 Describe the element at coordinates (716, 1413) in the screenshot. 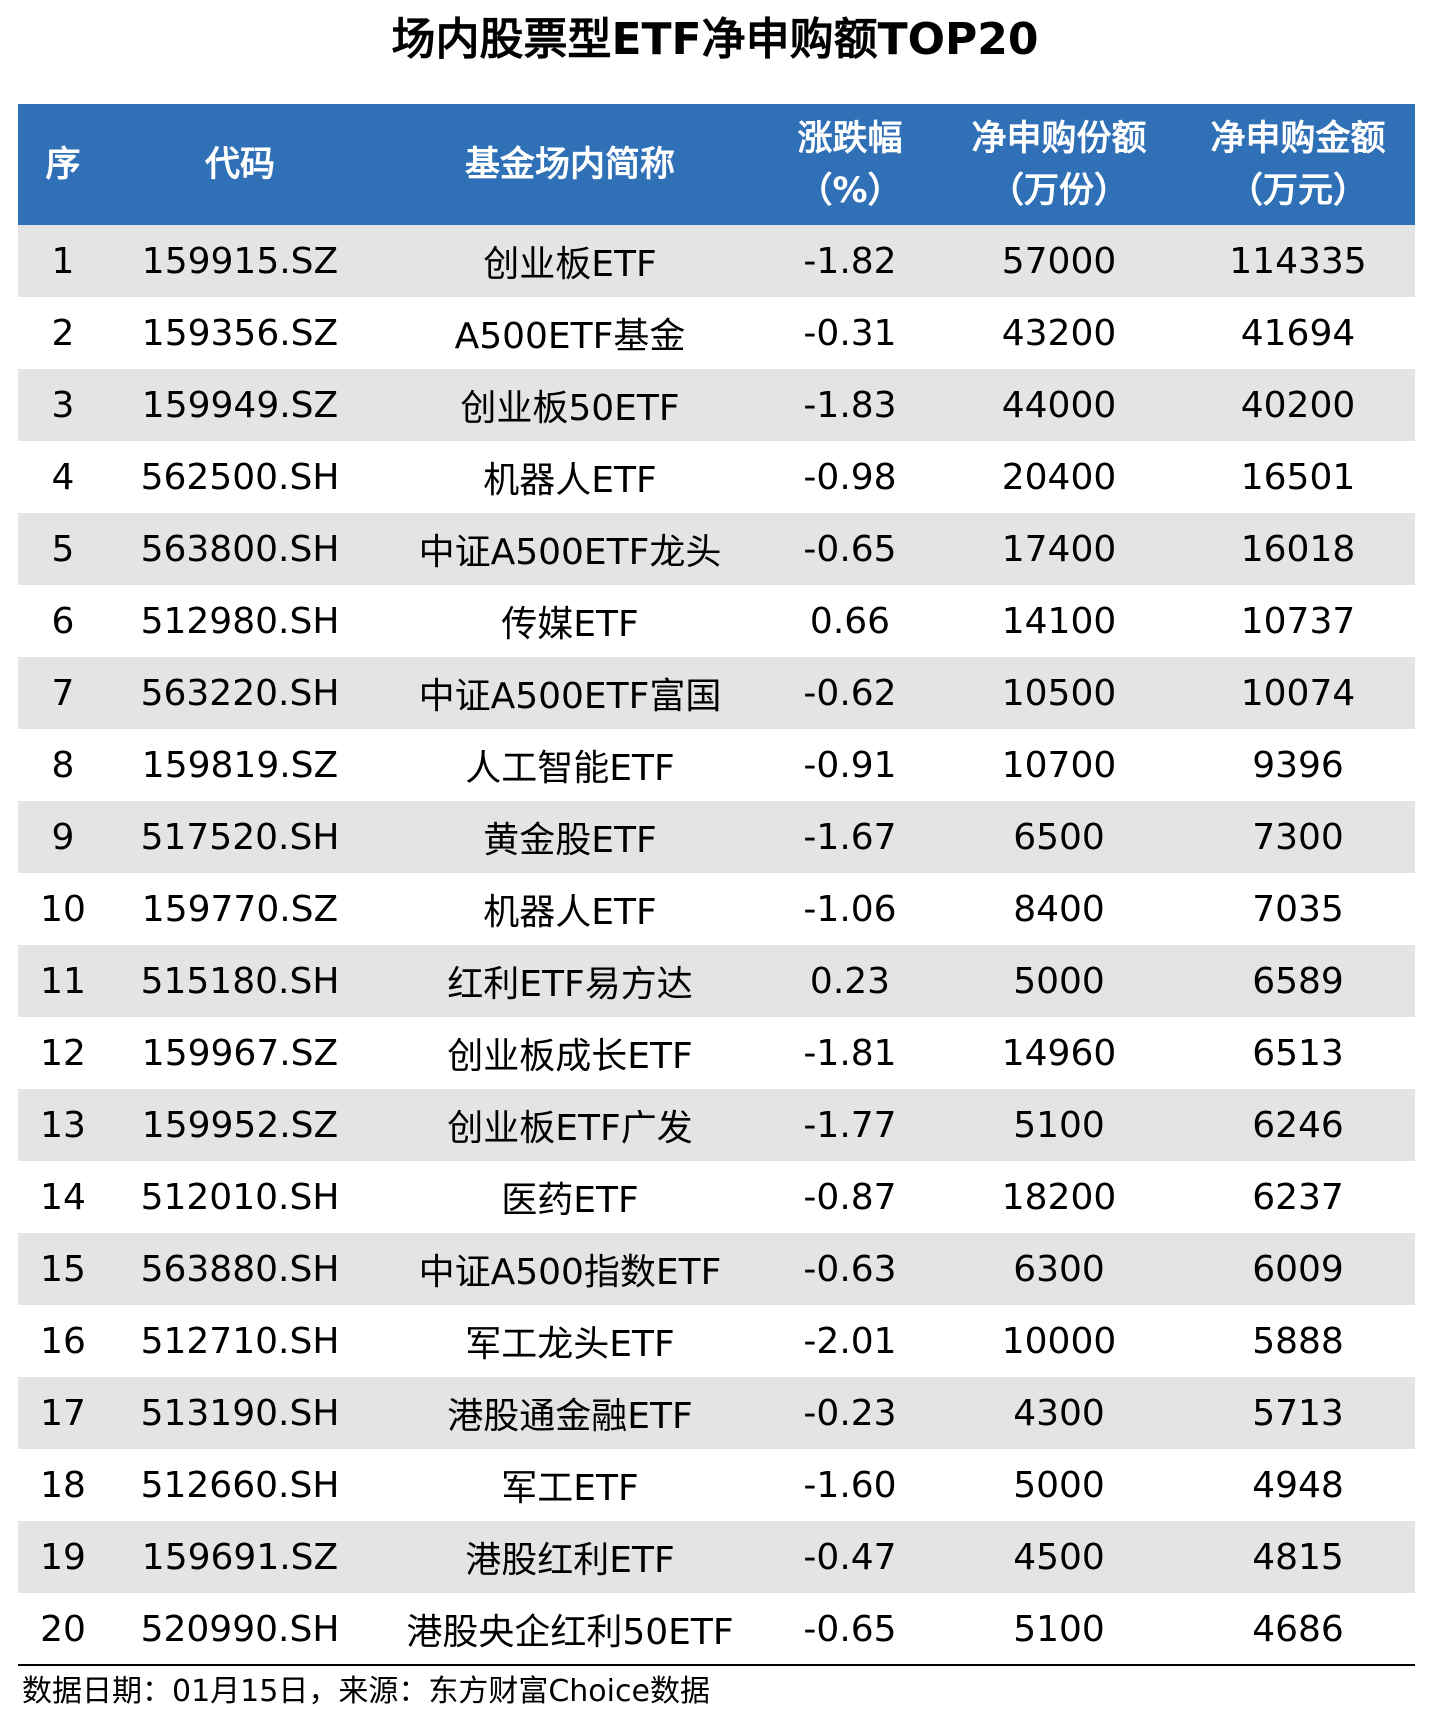

I see `table-row: 17 513190.SH 港股通金融ETF -0.23 4300 5713` at that location.